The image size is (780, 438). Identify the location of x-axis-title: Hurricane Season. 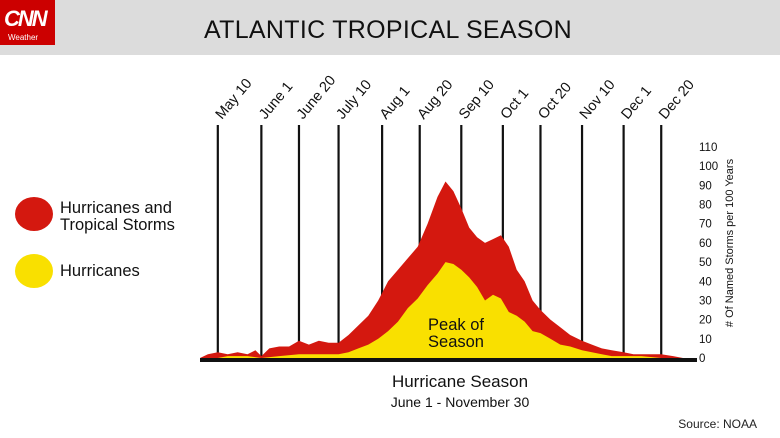
(460, 381).